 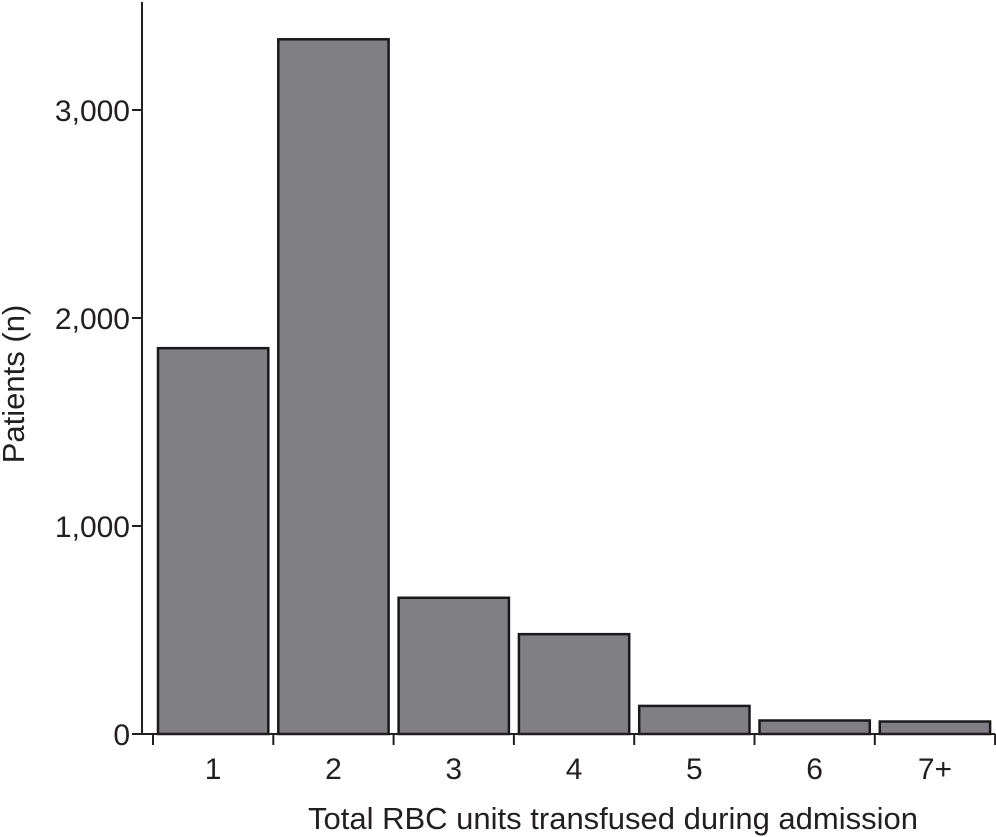 I want to click on x-ticks-group: 1 2 3 4 5 6 7+, so click(x=574, y=760).